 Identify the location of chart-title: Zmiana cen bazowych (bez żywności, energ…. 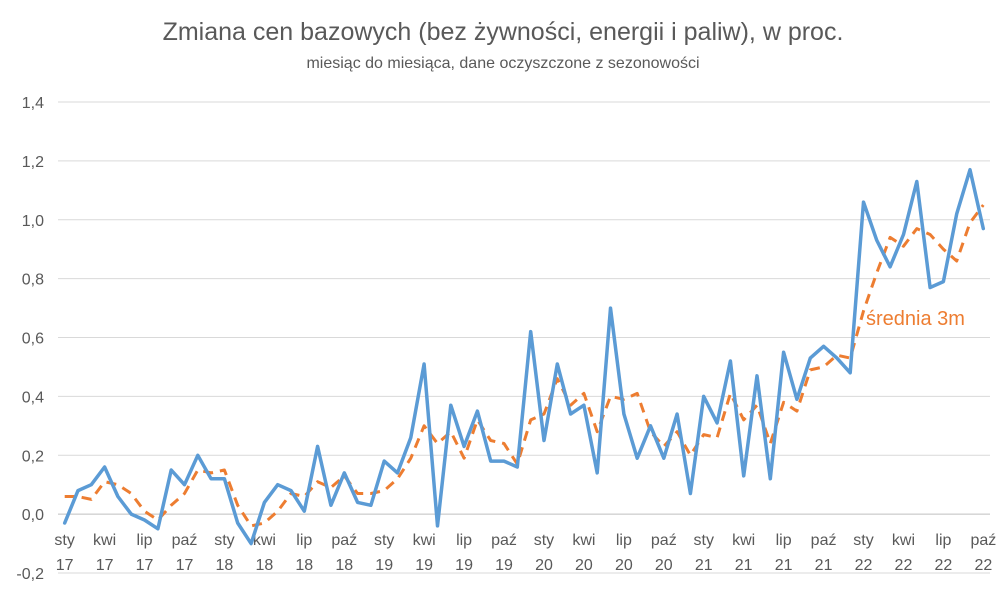
(503, 32).